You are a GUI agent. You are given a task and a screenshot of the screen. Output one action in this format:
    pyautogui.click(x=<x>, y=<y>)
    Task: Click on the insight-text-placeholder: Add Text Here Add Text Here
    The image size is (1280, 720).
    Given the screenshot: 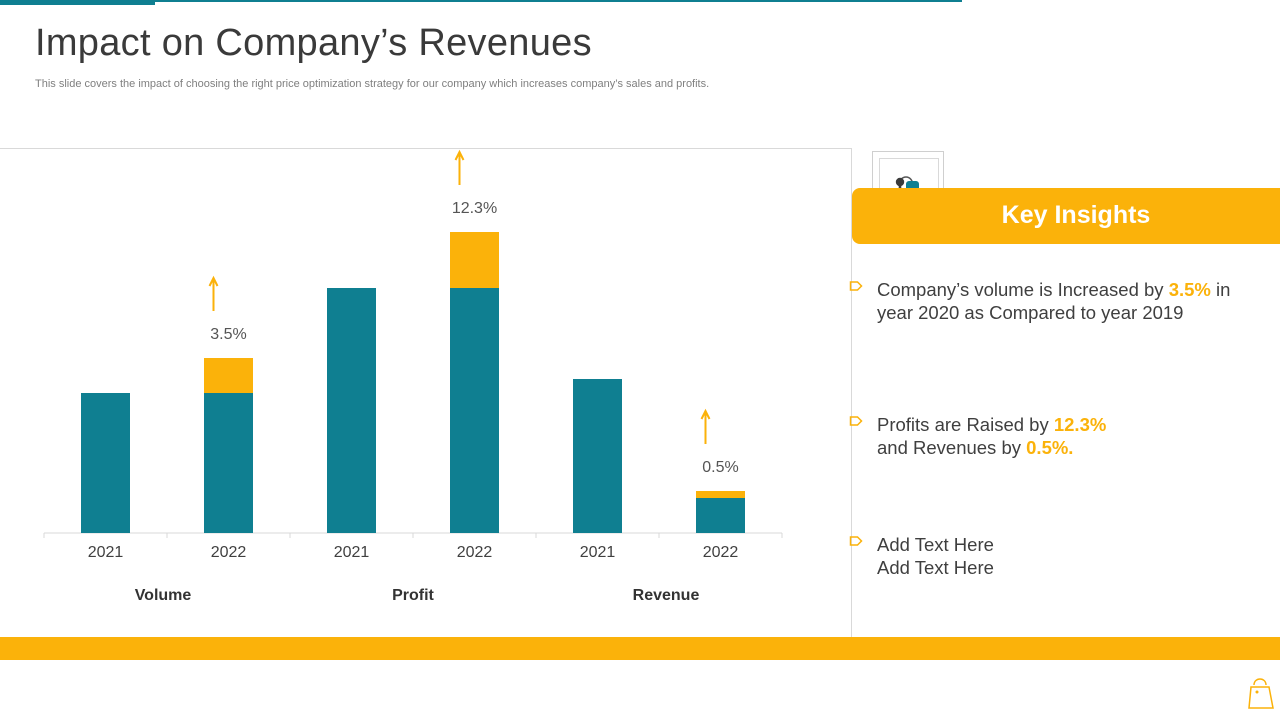 What is the action you would take?
    pyautogui.click(x=935, y=556)
    